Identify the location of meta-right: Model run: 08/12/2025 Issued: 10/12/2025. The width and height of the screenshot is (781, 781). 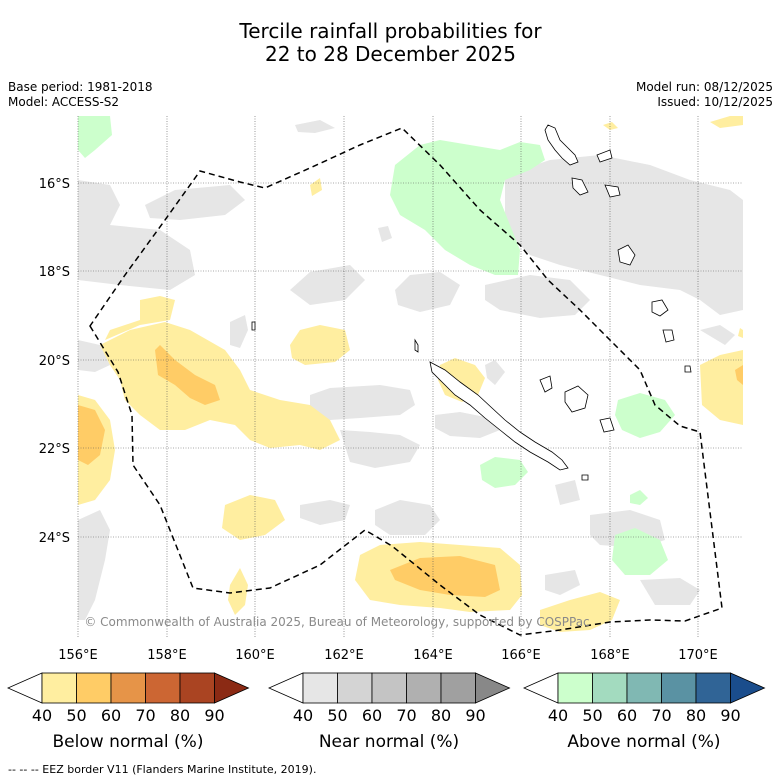
(704, 95).